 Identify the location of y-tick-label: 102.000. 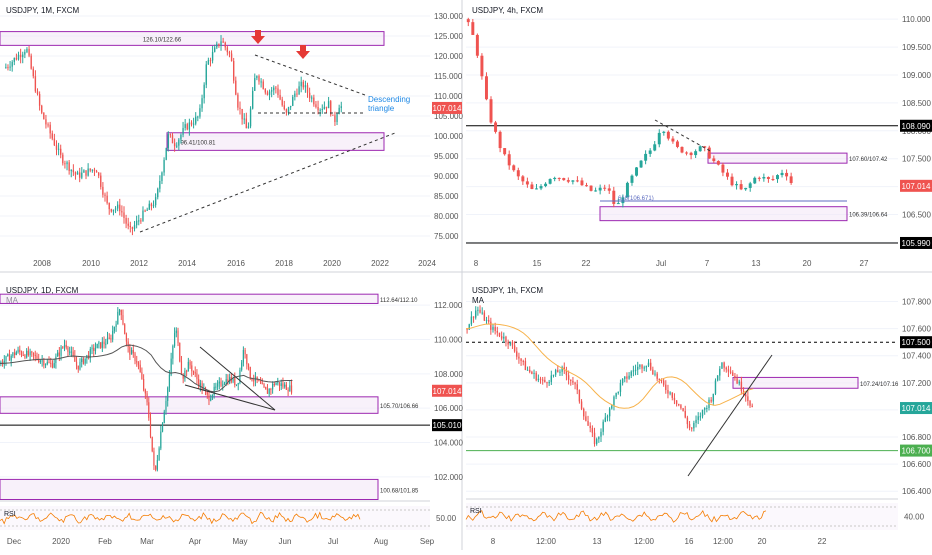
(448, 477).